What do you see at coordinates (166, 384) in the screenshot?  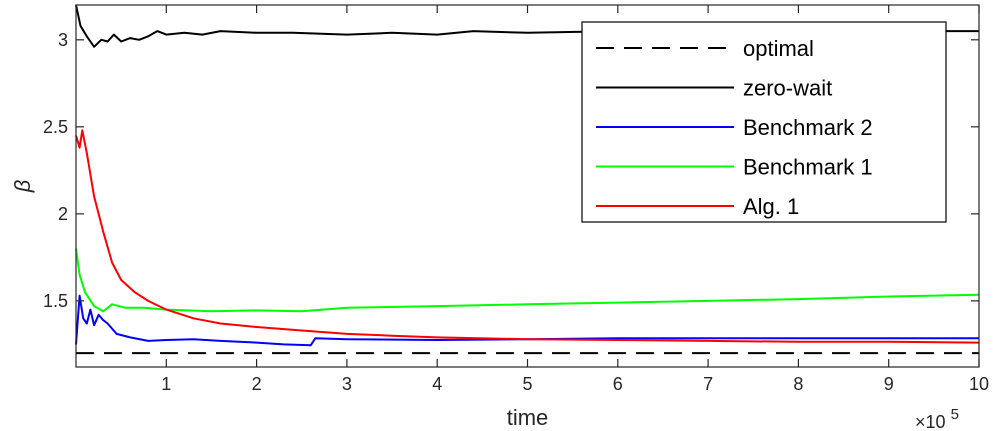 I see `x-tick-label: 1` at bounding box center [166, 384].